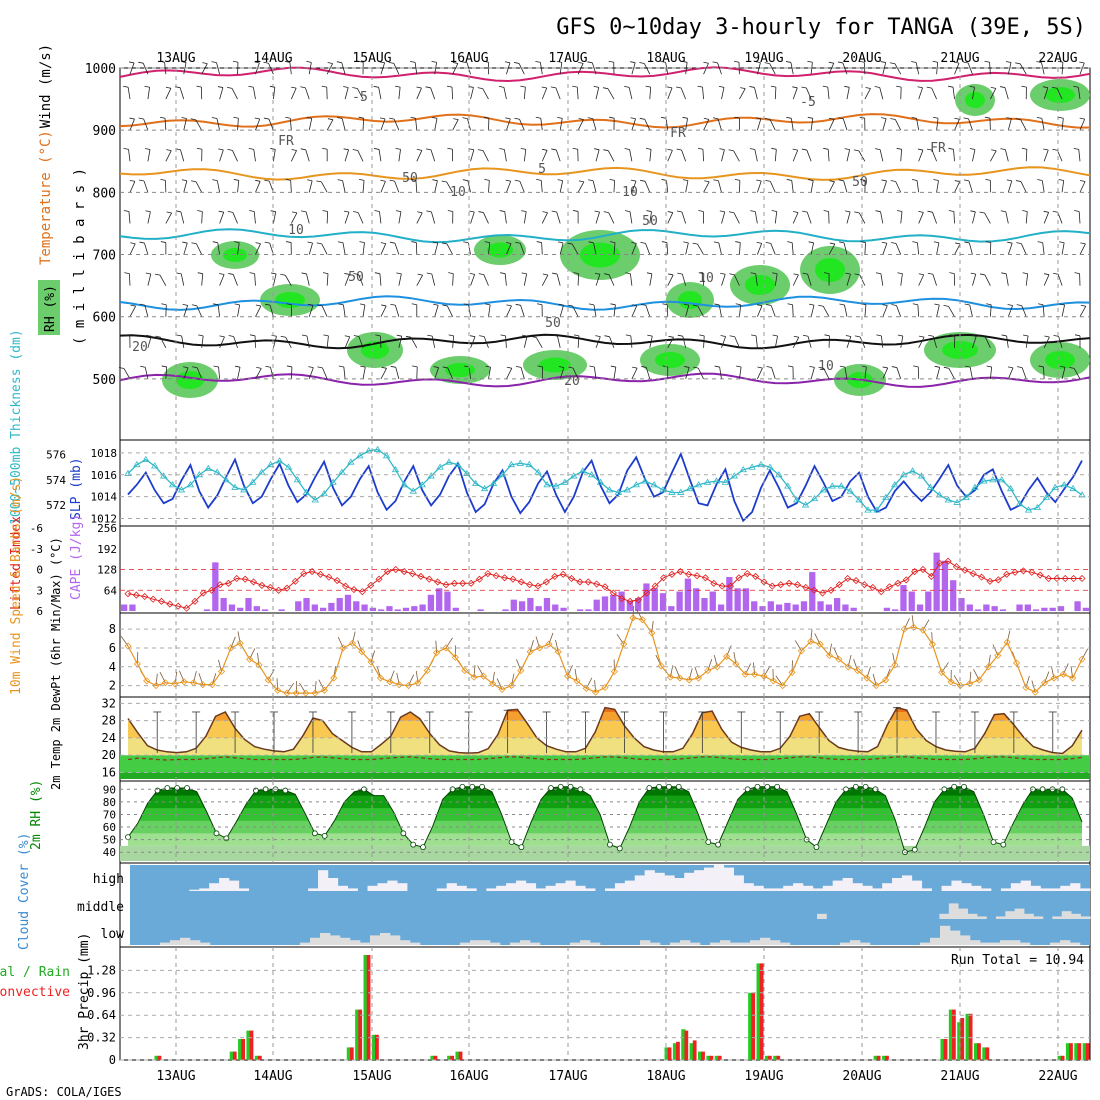 Image resolution: width=1100 pixels, height=1100 pixels. What do you see at coordinates (239, 637) in the screenshot?
I see `surface-wind-barb` at bounding box center [239, 637].